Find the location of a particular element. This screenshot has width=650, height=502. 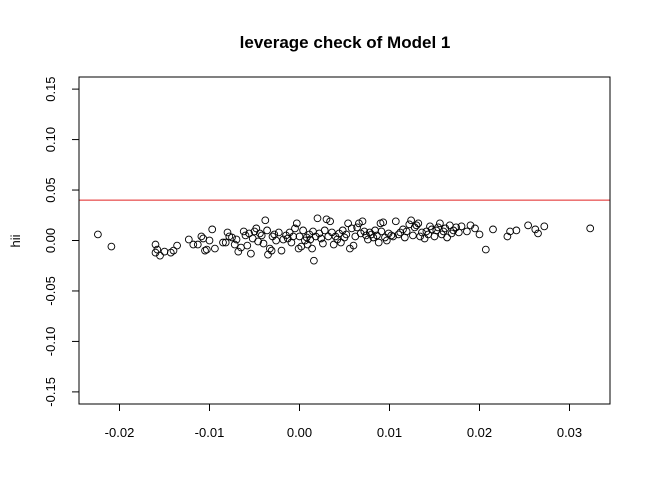

x-tick-label: 0.00 is located at coordinates (299, 432).